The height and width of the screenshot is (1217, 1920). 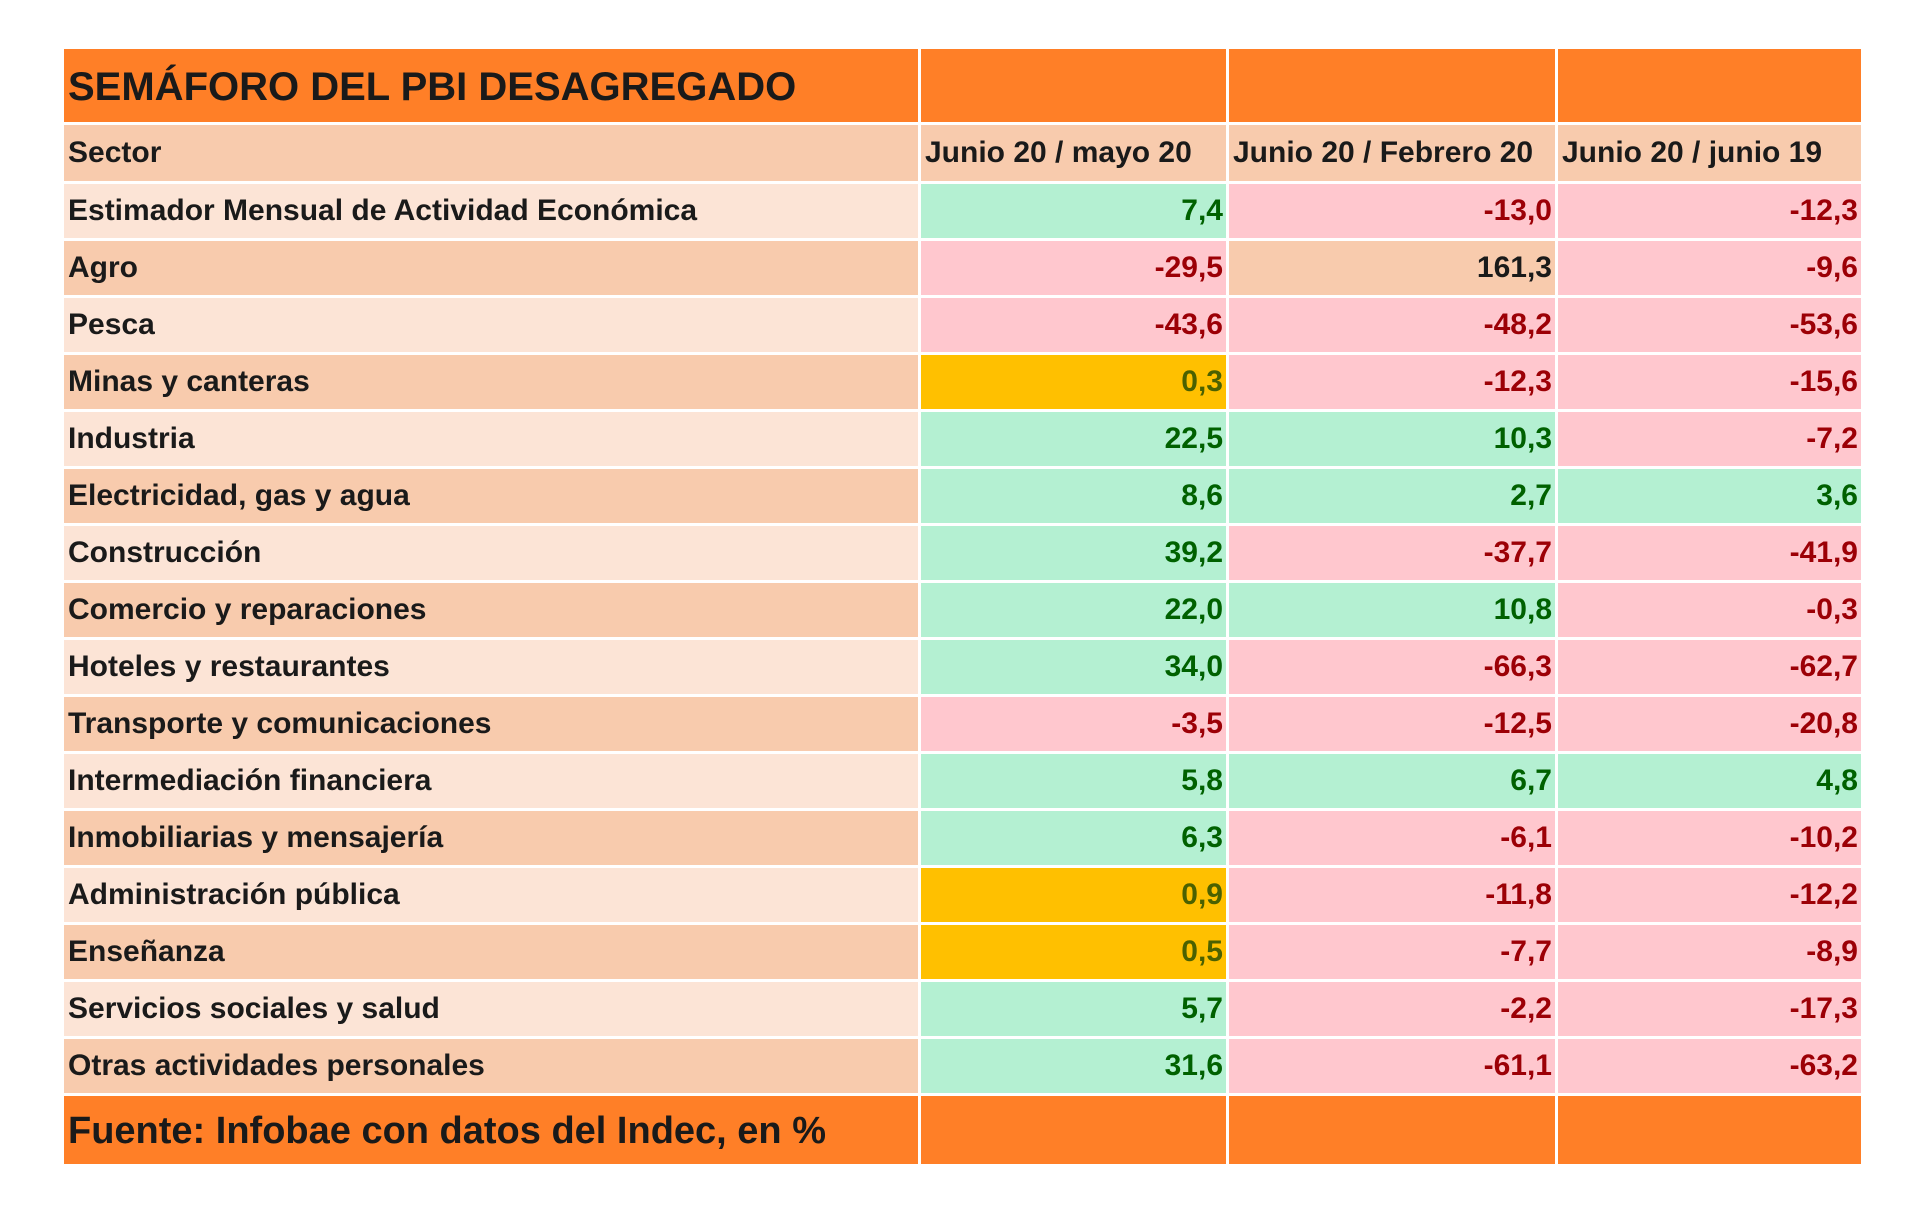 I want to click on table-row: Hoteles y restaurantes 34,0 -66,3 -62,7, so click(x=962, y=667).